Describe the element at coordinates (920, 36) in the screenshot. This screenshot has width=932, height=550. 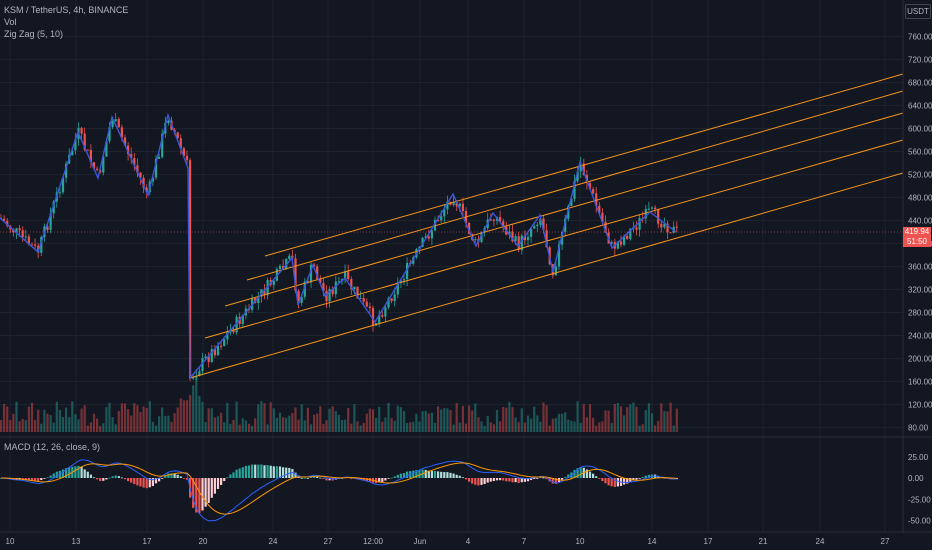
I see `price-tick-label: 760.00` at that location.